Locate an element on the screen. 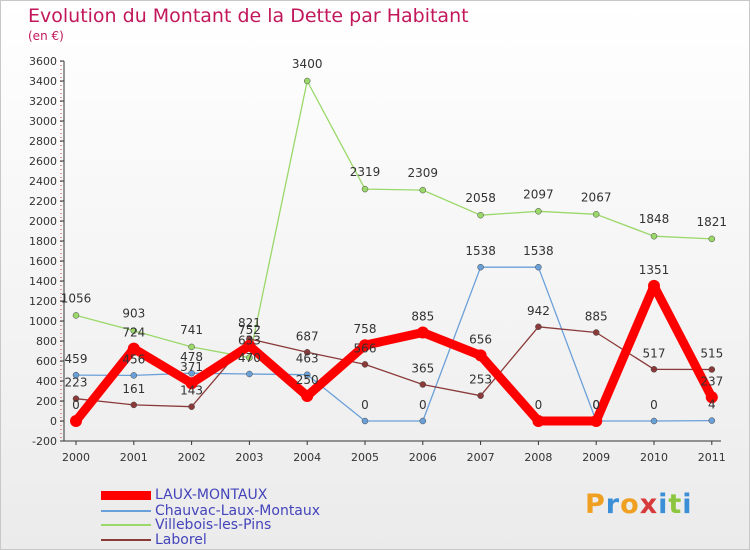 The height and width of the screenshot is (550, 750). data-label: 237 is located at coordinates (711, 381).